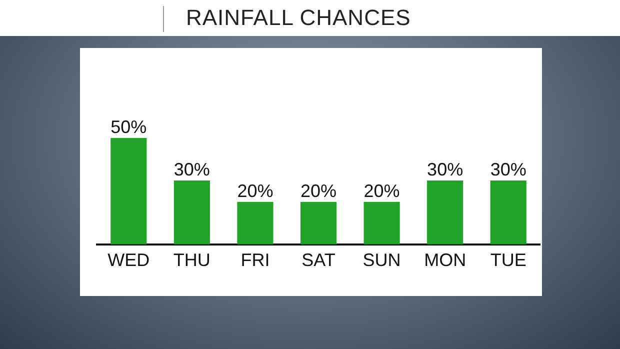 The height and width of the screenshot is (349, 620). I want to click on data-label: 50%, so click(128, 126).